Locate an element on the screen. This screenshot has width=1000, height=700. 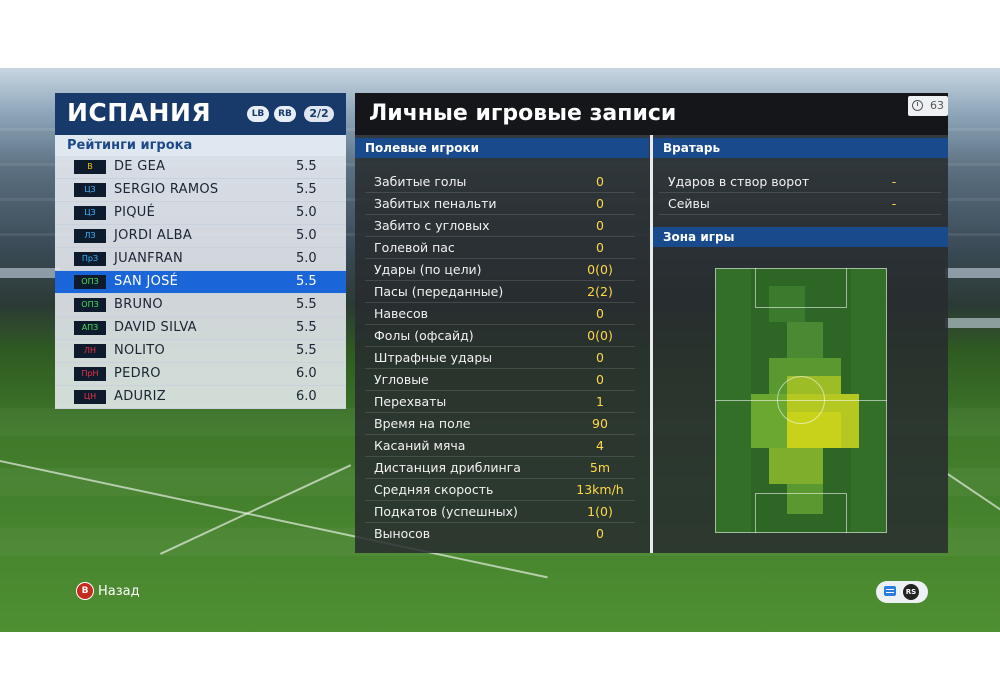
chat-icon is located at coordinates (890, 591).